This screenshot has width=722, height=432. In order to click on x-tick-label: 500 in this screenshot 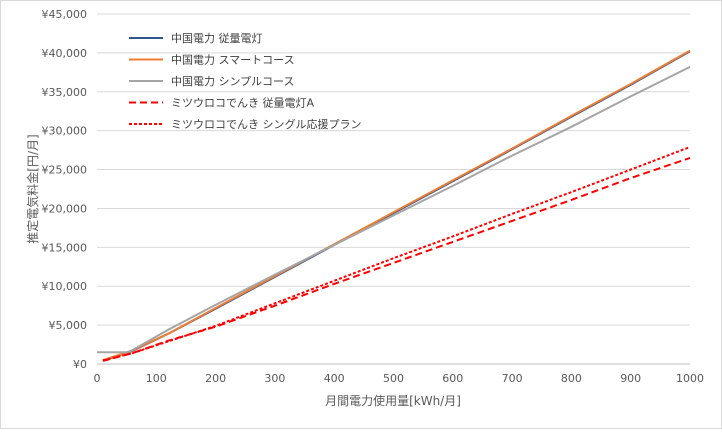, I will do `click(393, 378)`.